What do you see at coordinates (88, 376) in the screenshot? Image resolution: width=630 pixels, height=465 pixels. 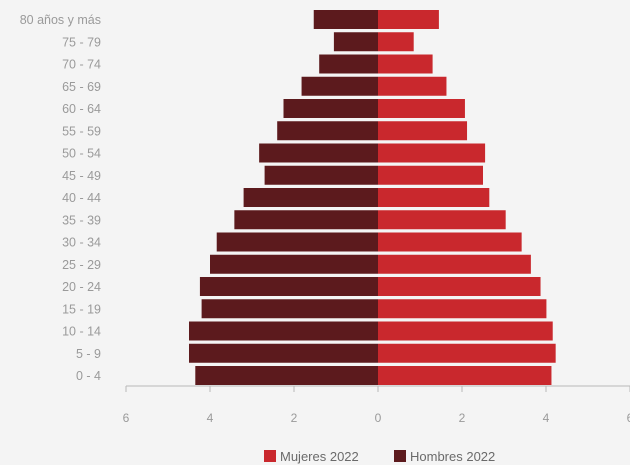 I see `category-label: 0 - 4` at bounding box center [88, 376].